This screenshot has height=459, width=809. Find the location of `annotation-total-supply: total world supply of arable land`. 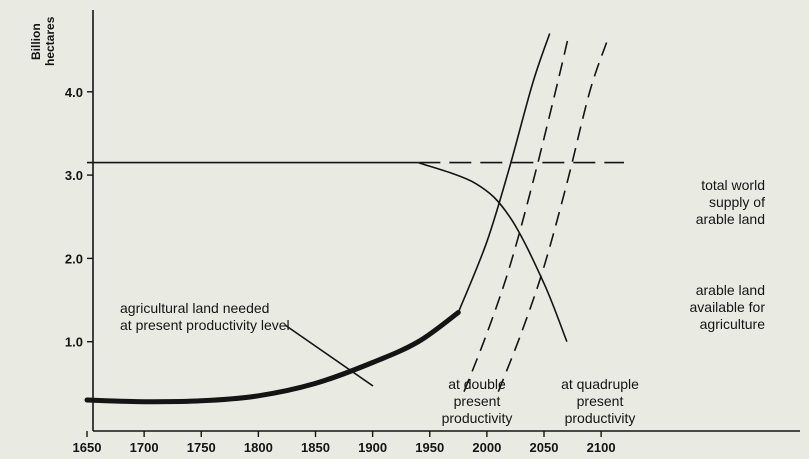

annotation-total-supply: total world supply of arable land is located at coordinates (730, 202).